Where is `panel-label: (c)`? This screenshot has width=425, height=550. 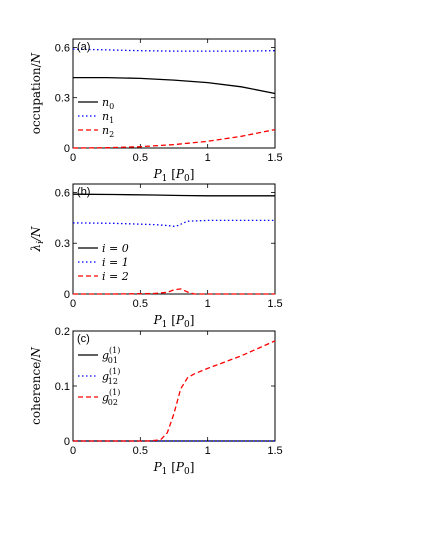
panel-label: (c) is located at coordinates (83, 339).